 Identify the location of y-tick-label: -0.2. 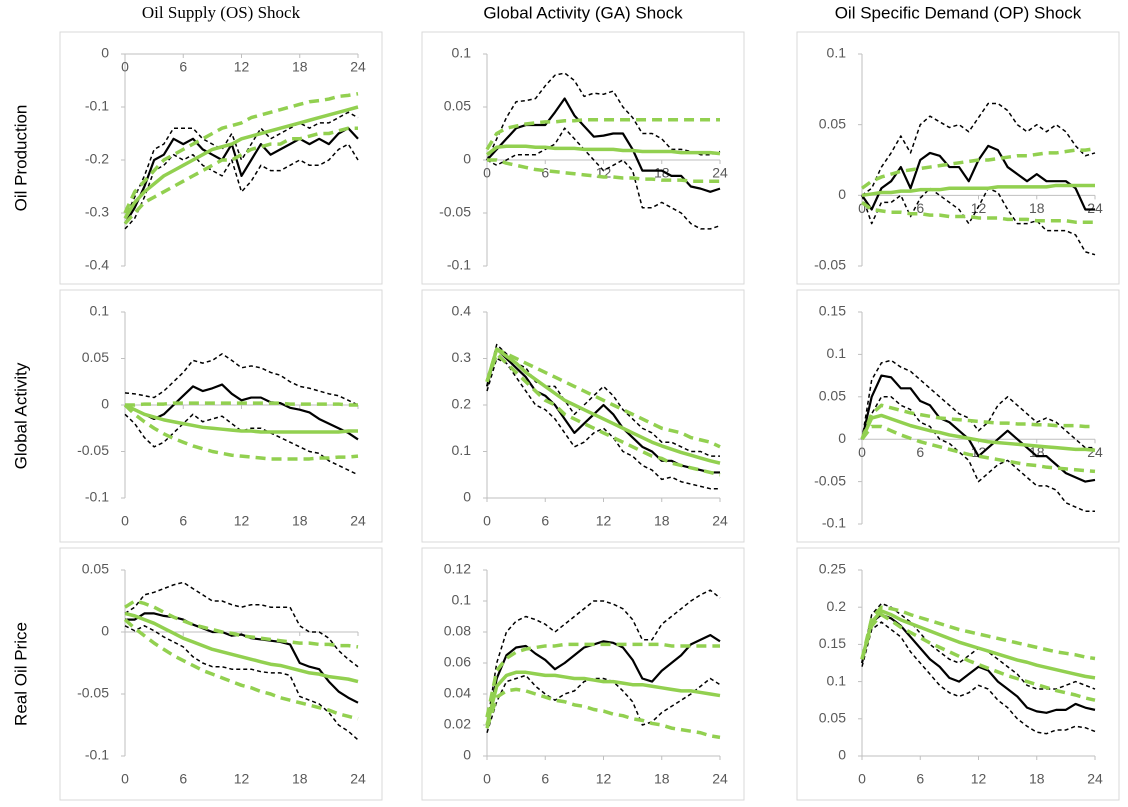
(97, 159).